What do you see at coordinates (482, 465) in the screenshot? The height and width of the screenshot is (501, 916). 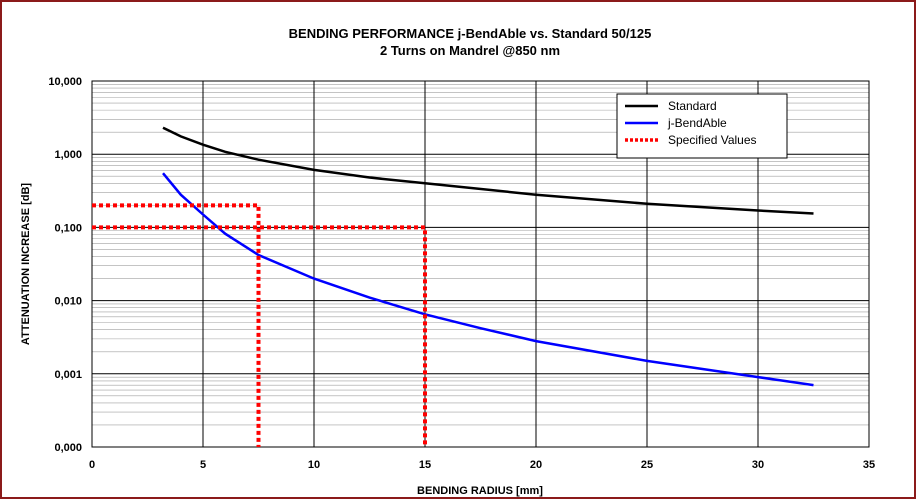 I see `x-axis-ticks: 0 5 10 15 20 25 30 35` at bounding box center [482, 465].